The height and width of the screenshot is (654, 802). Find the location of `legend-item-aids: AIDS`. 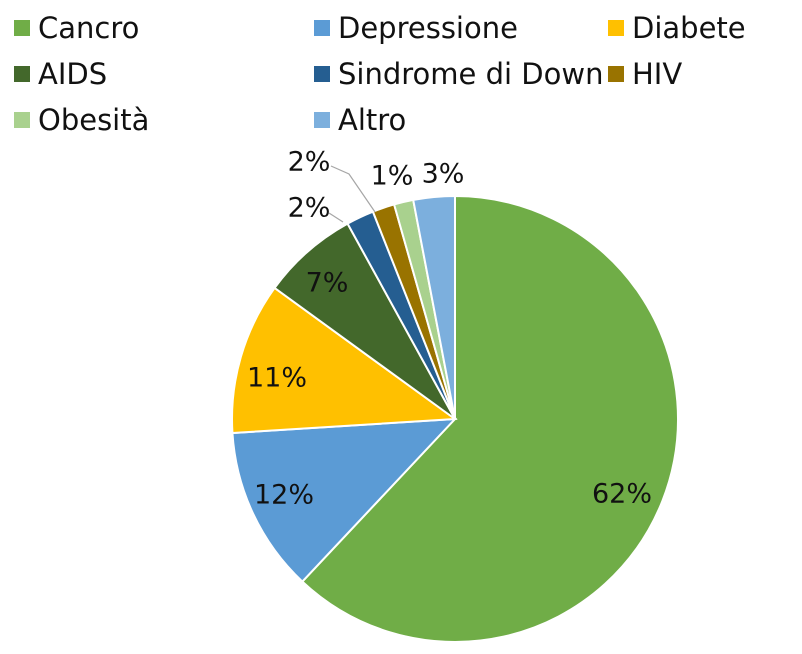

legend-item-aids: AIDS is located at coordinates (60, 74).